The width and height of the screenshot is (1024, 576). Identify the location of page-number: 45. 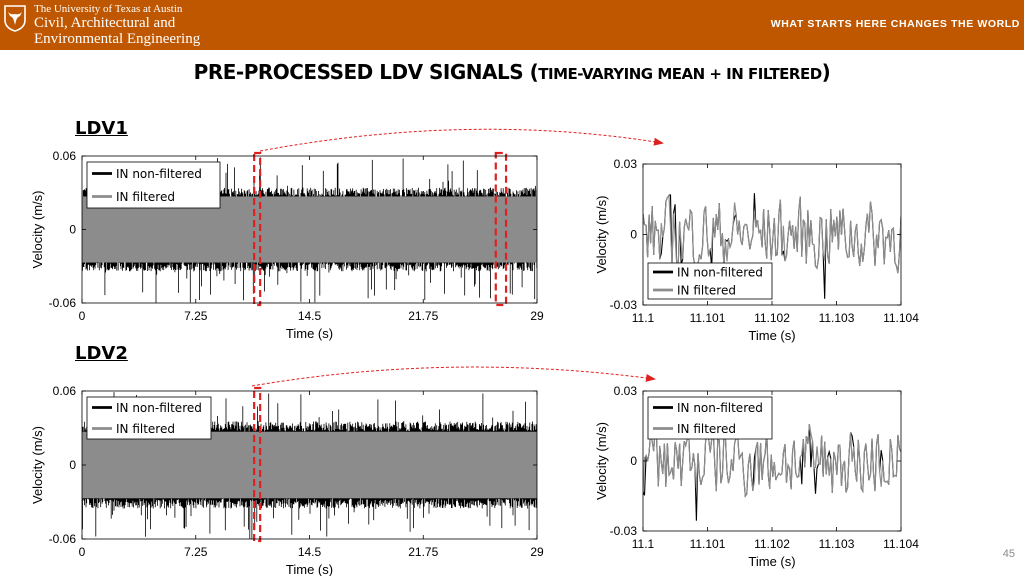
(1008, 554).